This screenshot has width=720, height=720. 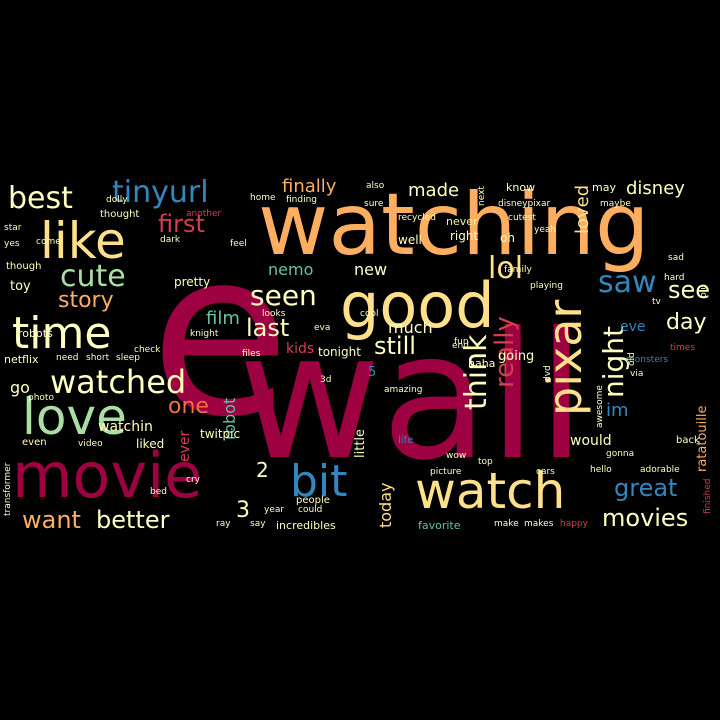 I want to click on word-sad: sad, so click(x=676, y=258).